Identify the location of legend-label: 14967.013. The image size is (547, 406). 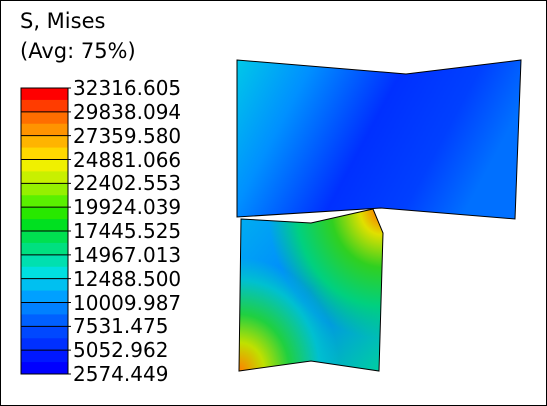
(127, 254).